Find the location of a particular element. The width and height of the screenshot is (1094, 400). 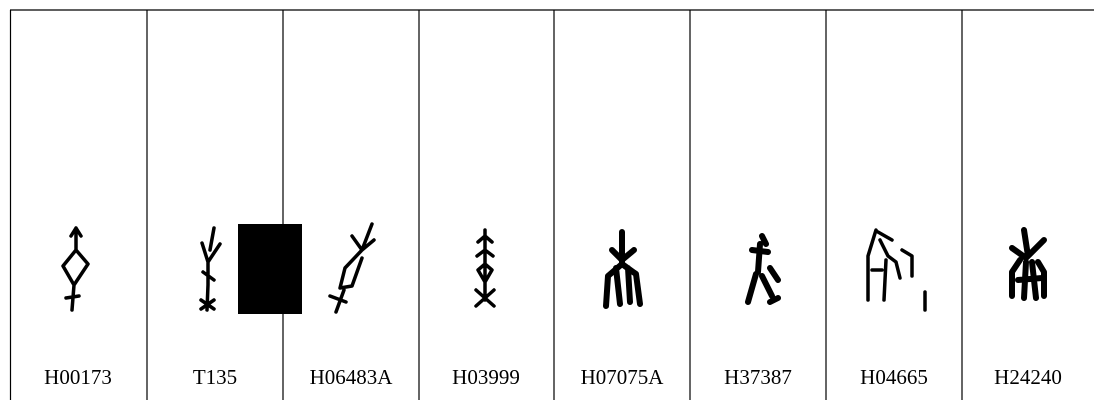

glyph-label: H24240 is located at coordinates (1028, 377).